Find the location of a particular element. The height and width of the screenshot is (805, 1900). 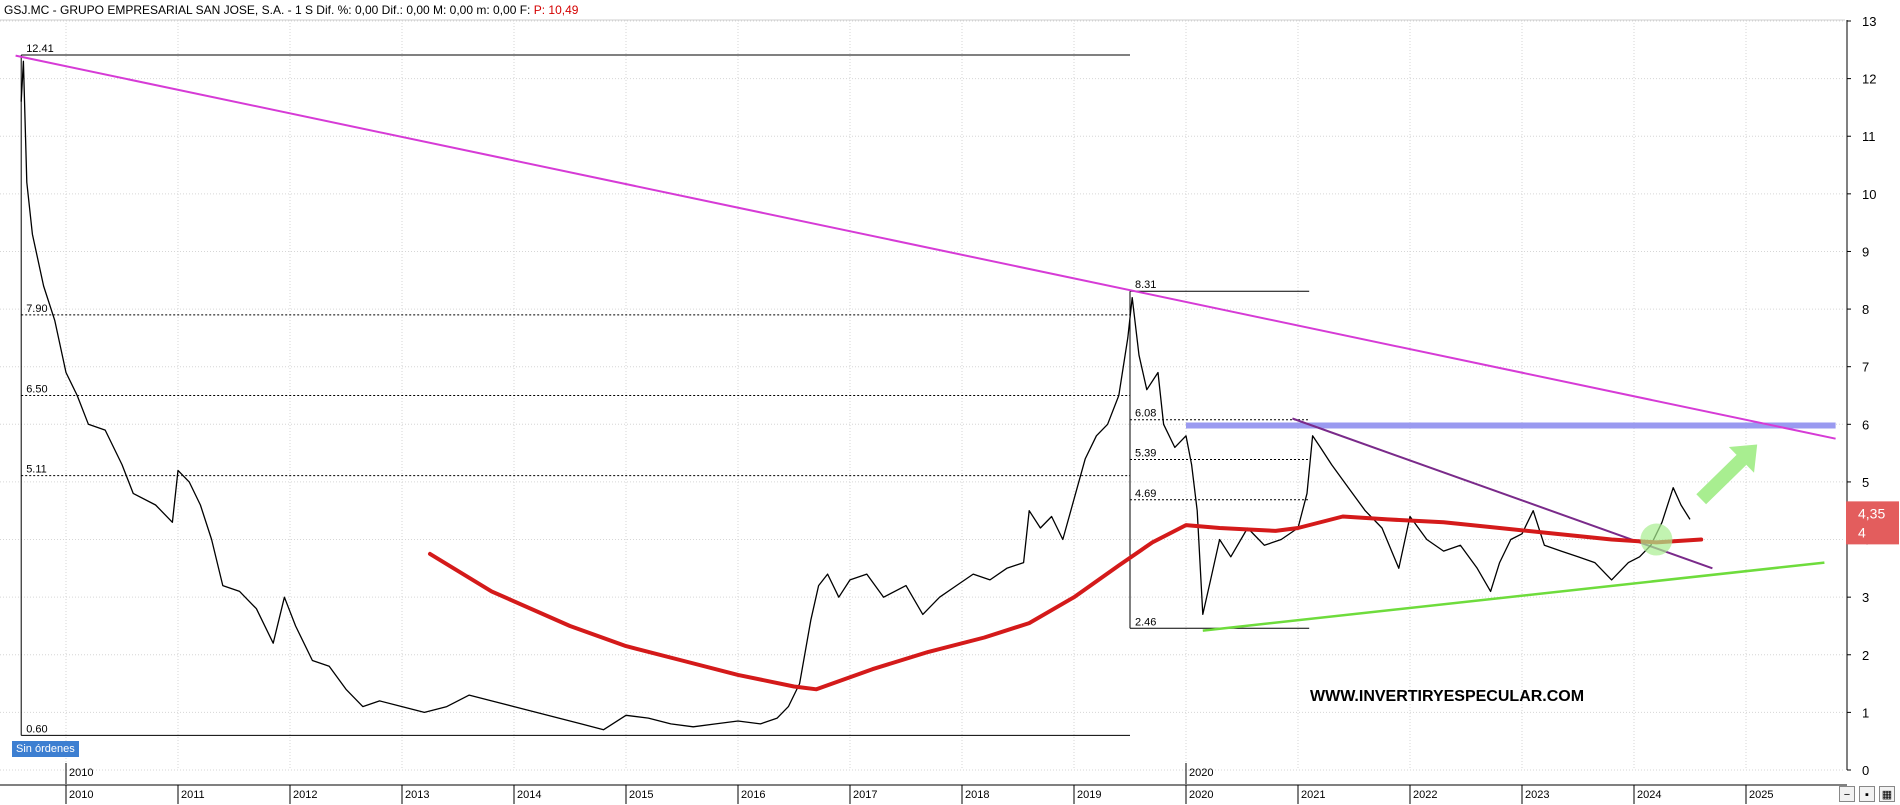

y-tick-label: 0 is located at coordinates (1865, 770).